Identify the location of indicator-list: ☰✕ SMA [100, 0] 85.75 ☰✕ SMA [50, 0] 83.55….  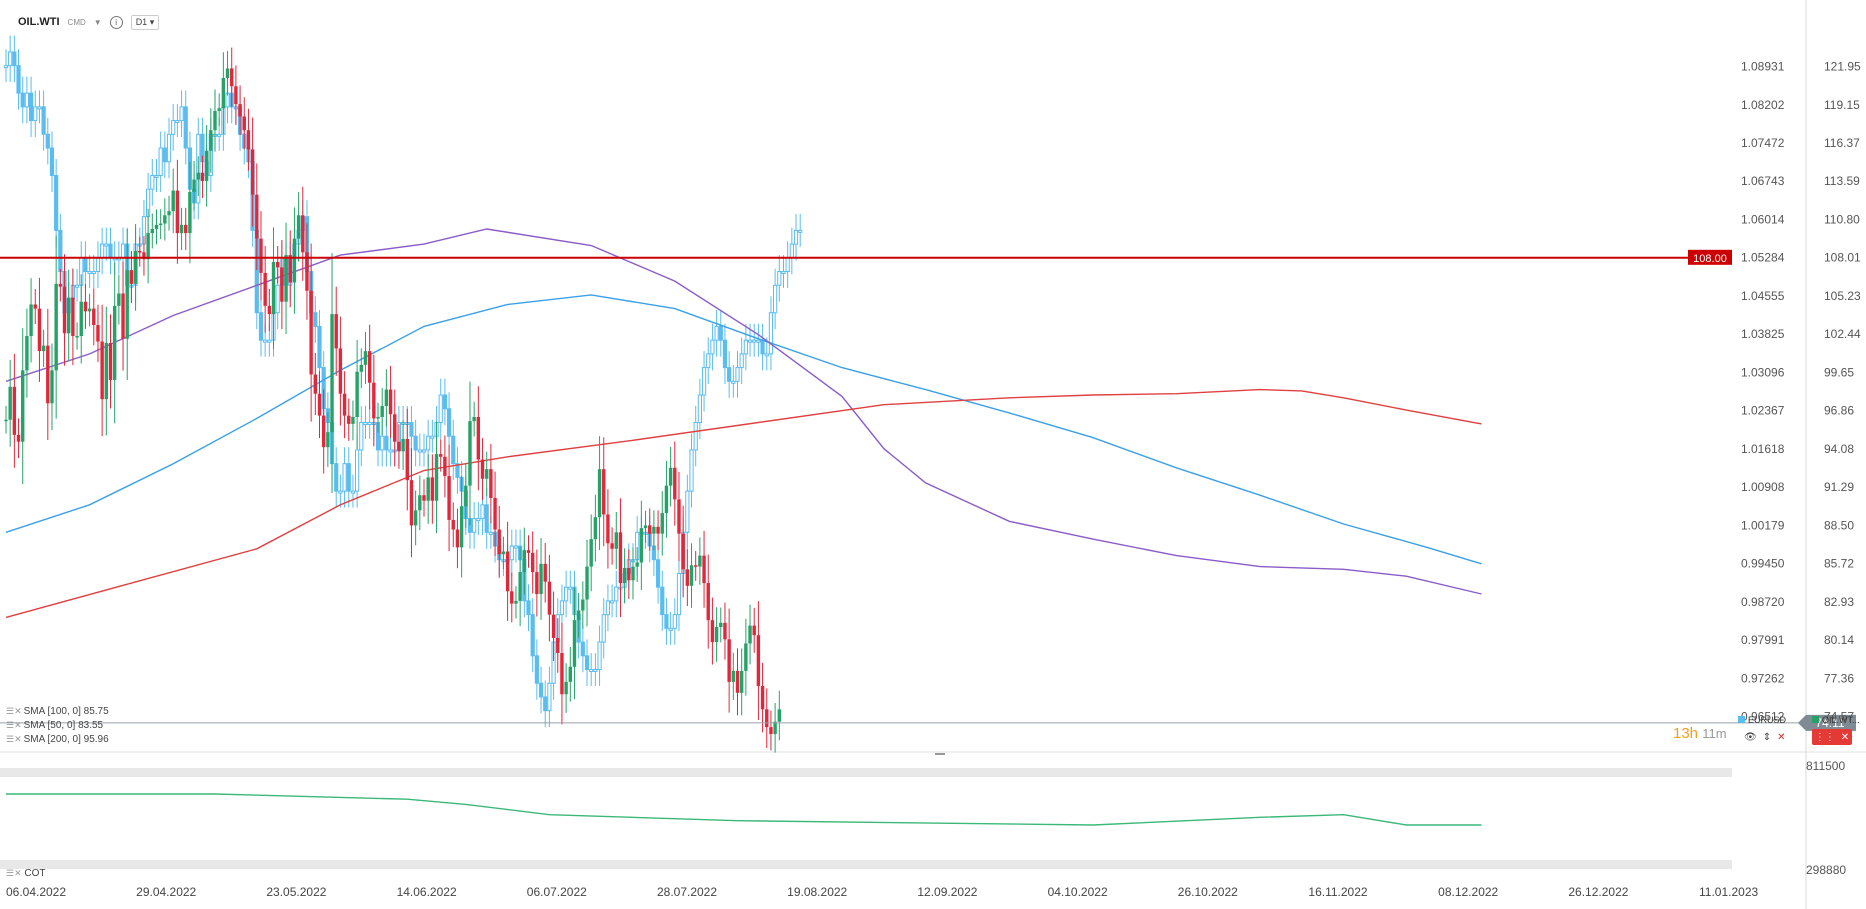
(57, 725).